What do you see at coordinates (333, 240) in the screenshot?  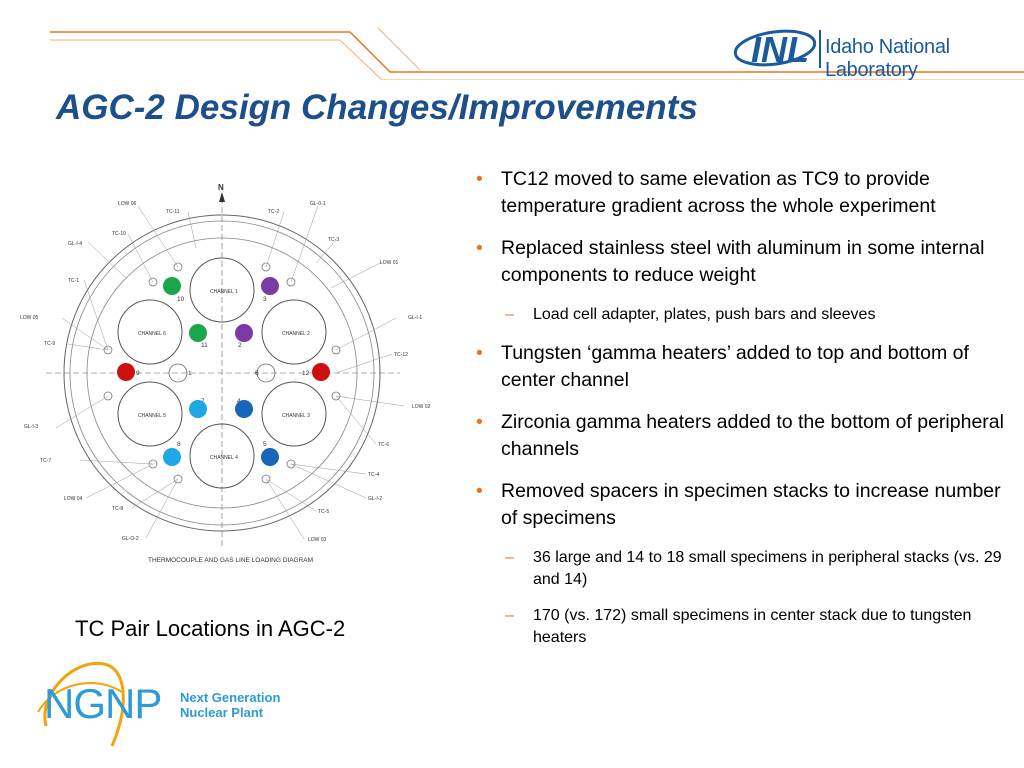 I see `diagram-label: TC-3` at bounding box center [333, 240].